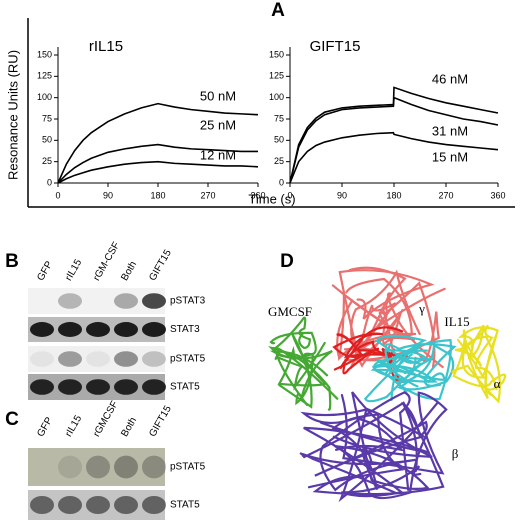 Image resolution: width=520 pixels, height=522 pixels. I want to click on chart-title: rIL15, so click(106, 46).